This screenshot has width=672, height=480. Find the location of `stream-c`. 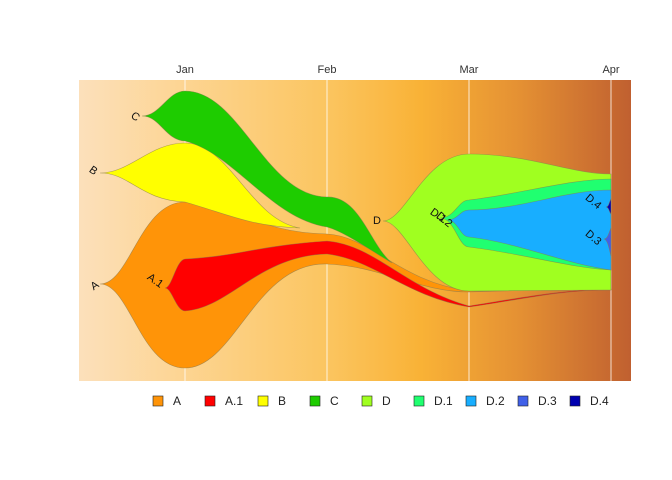

stream-c is located at coordinates (267, 177).